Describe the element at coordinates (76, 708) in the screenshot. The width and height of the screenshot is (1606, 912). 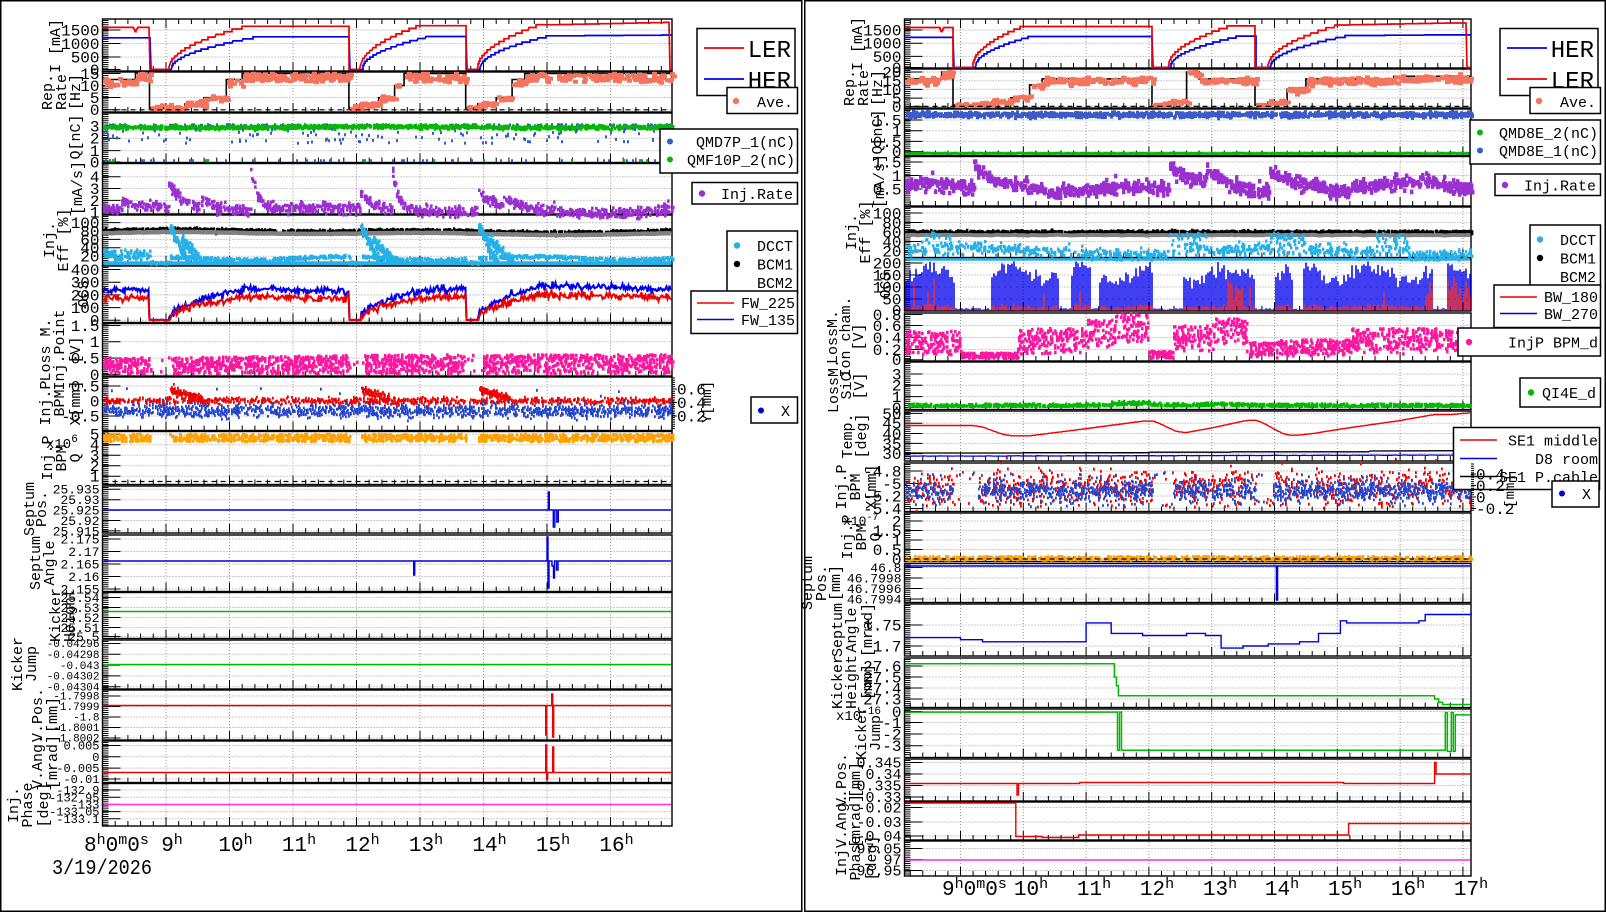
I see `svg-text: -1.7999` at that location.